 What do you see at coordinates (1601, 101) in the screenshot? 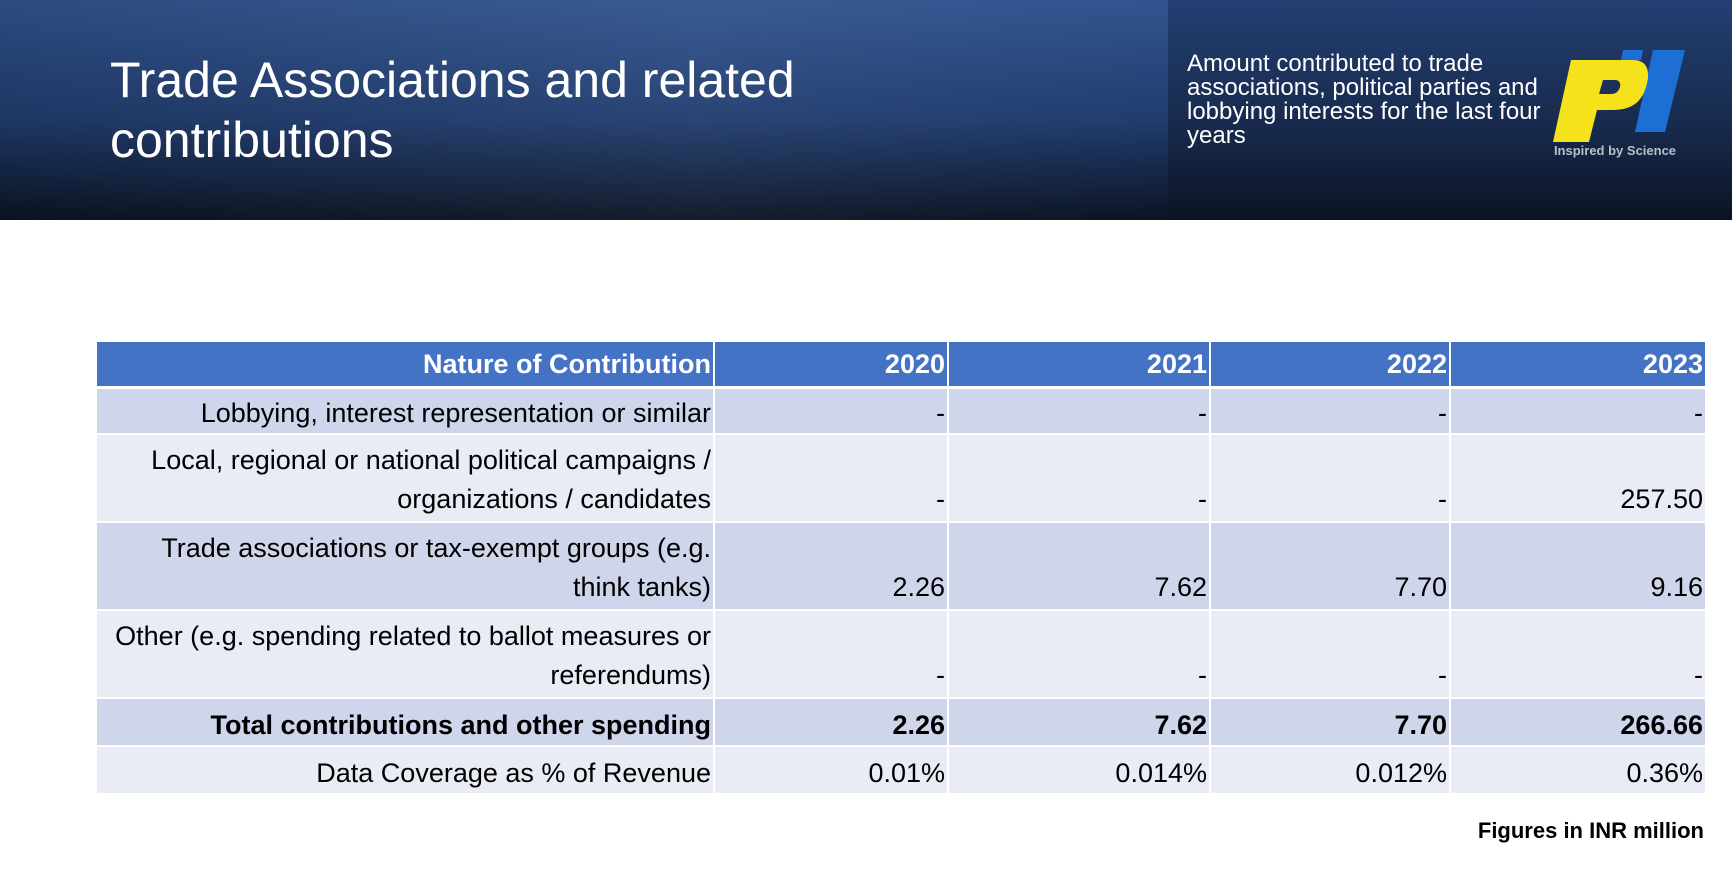
I see `logo-yellow-p-shape` at bounding box center [1601, 101].